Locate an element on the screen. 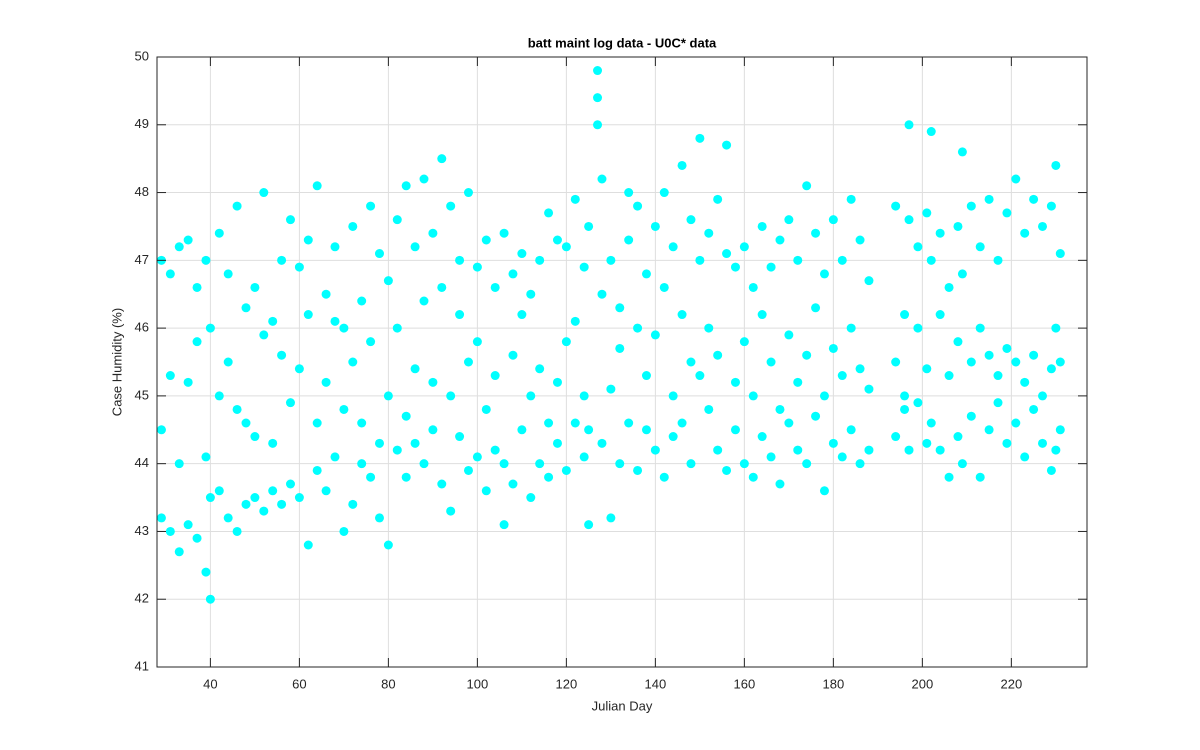 Image resolution: width=1200 pixels, height=750 pixels. y-tick-label: 41 is located at coordinates (142, 665).